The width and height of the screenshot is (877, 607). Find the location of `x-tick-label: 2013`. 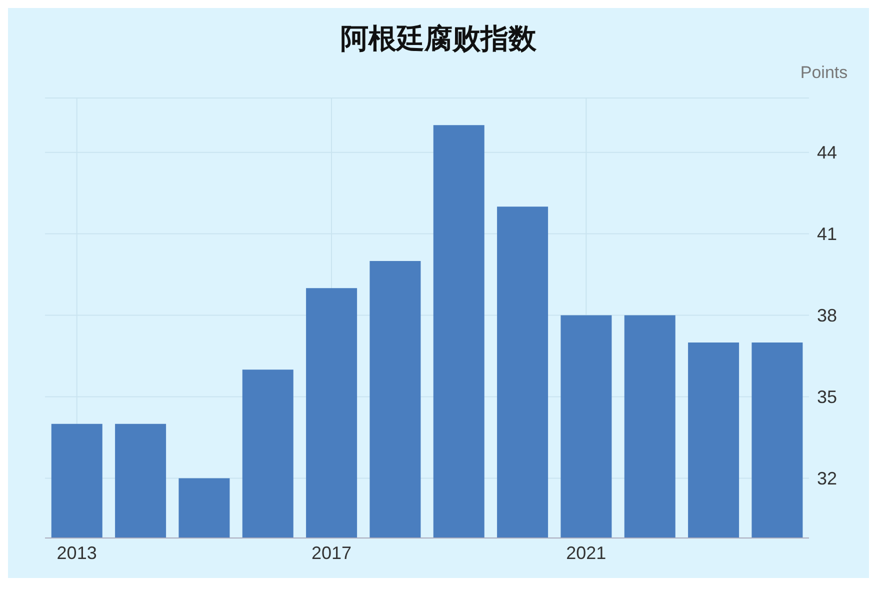

x-tick-label: 2013 is located at coordinates (76, 552).